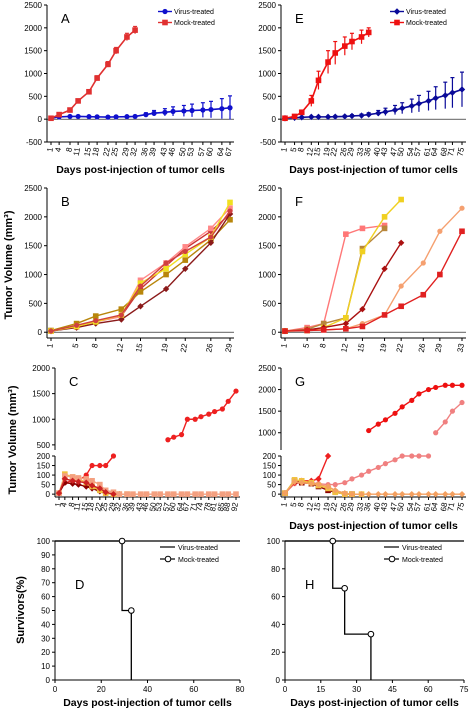 Image resolution: width=474 pixels, height=713 pixels. I want to click on y-axis-title-volume-lower: Tumor Volume (mm³), so click(13, 439).